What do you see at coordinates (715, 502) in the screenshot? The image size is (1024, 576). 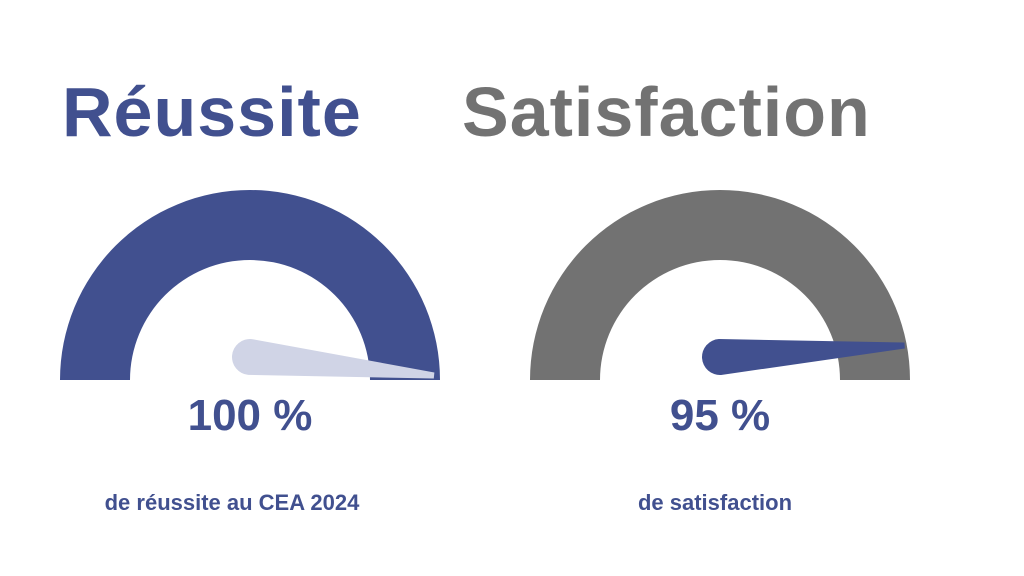 I see `satisfaction-caption: de satisfaction` at bounding box center [715, 502].